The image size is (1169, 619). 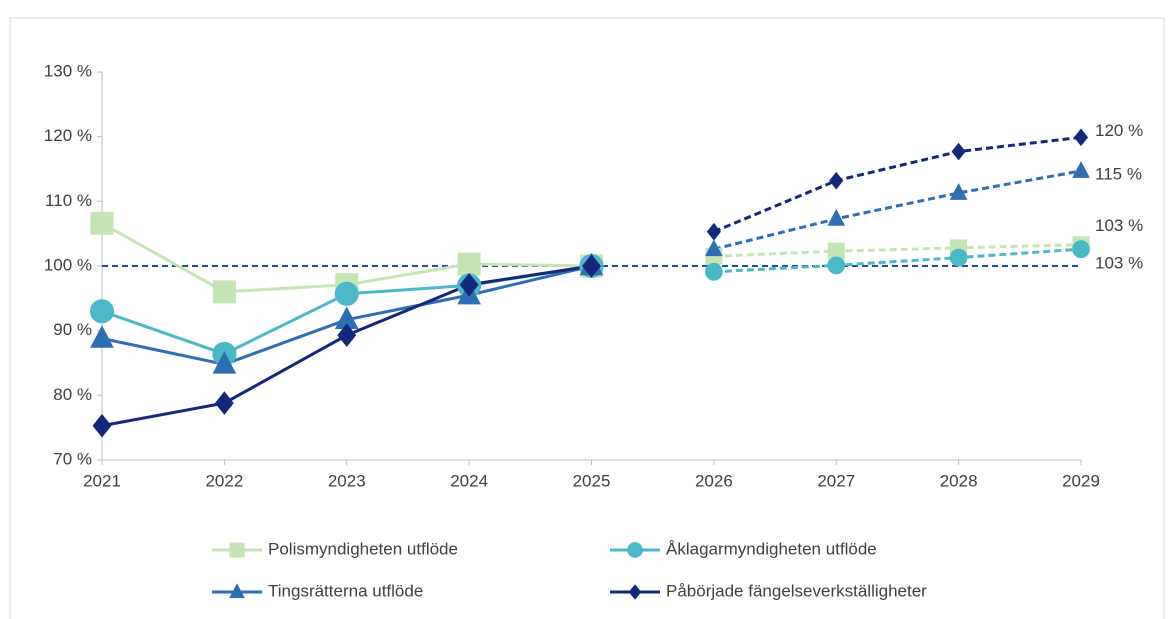 What do you see at coordinates (1118, 173) in the screenshot?
I see `value-label: 115 %` at bounding box center [1118, 173].